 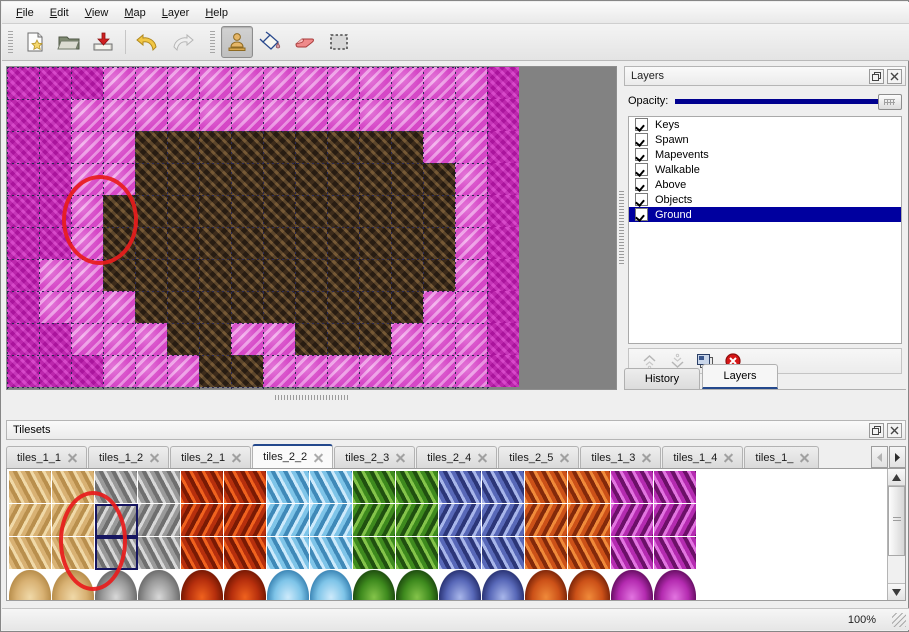 What do you see at coordinates (69, 42) in the screenshot?
I see `open-file-icon` at bounding box center [69, 42].